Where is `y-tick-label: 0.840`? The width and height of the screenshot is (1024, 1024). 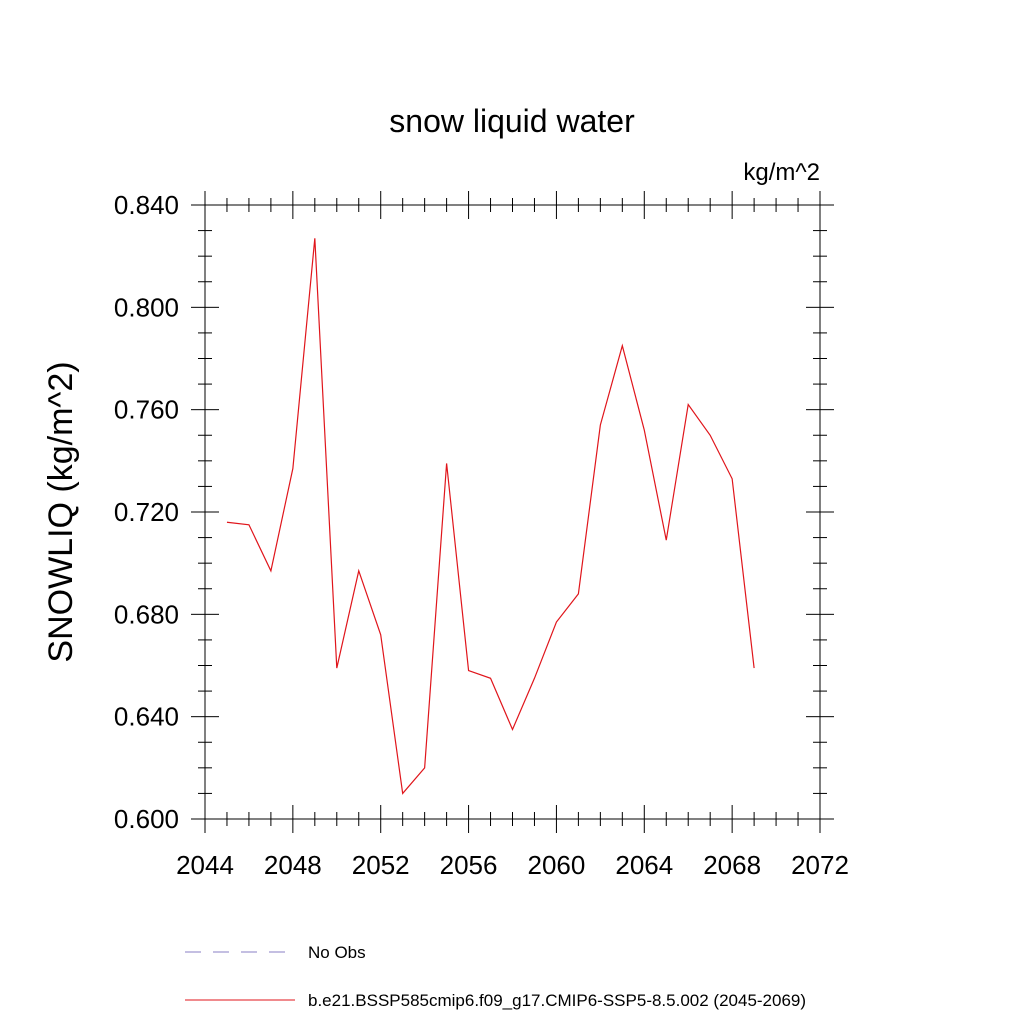
y-tick-label: 0.840 is located at coordinates (146, 205).